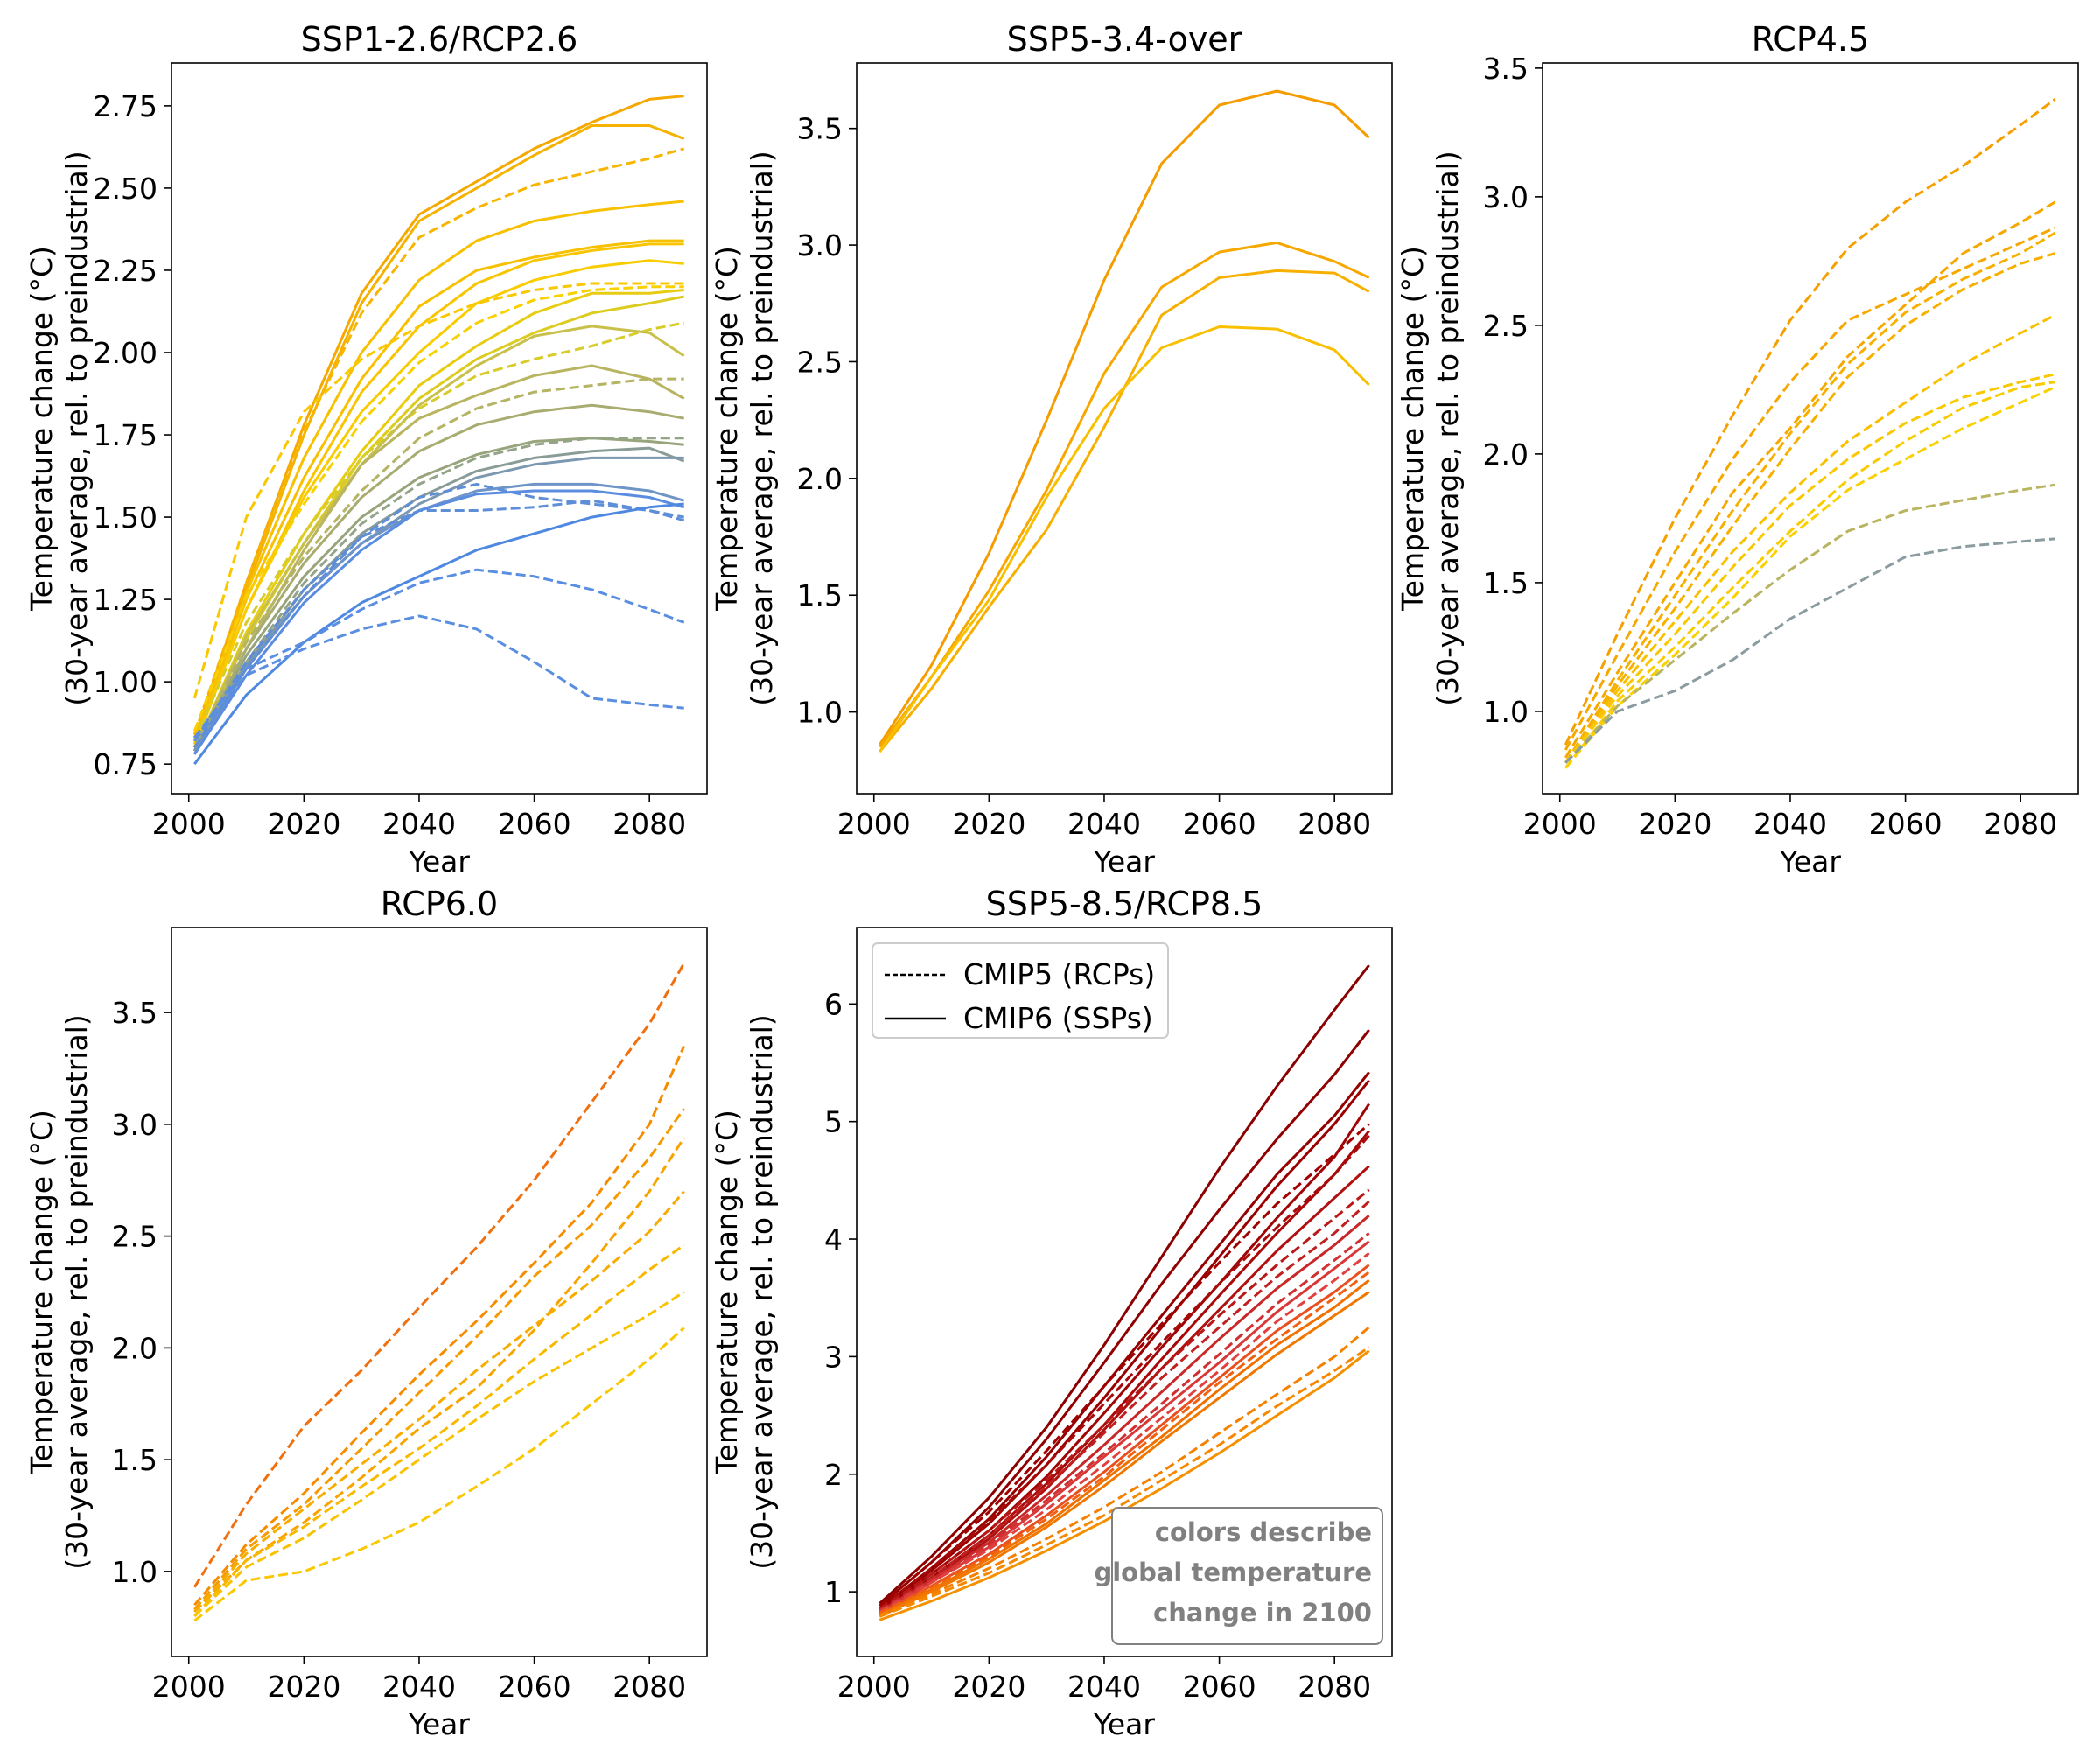 The image size is (2100, 1750). Describe the element at coordinates (1125, 904) in the screenshot. I see `panel-title: SSP5-8.5/RCP8.5` at that location.